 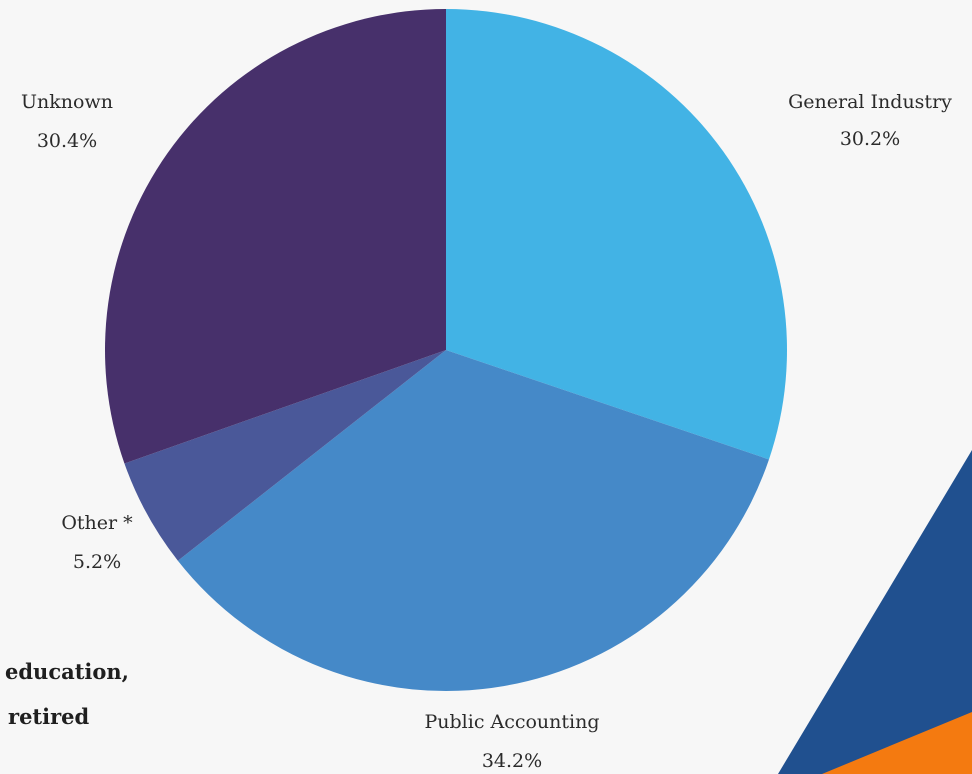 What do you see at coordinates (512, 761) in the screenshot?
I see `slice-value-public-accounting: 34.2%` at bounding box center [512, 761].